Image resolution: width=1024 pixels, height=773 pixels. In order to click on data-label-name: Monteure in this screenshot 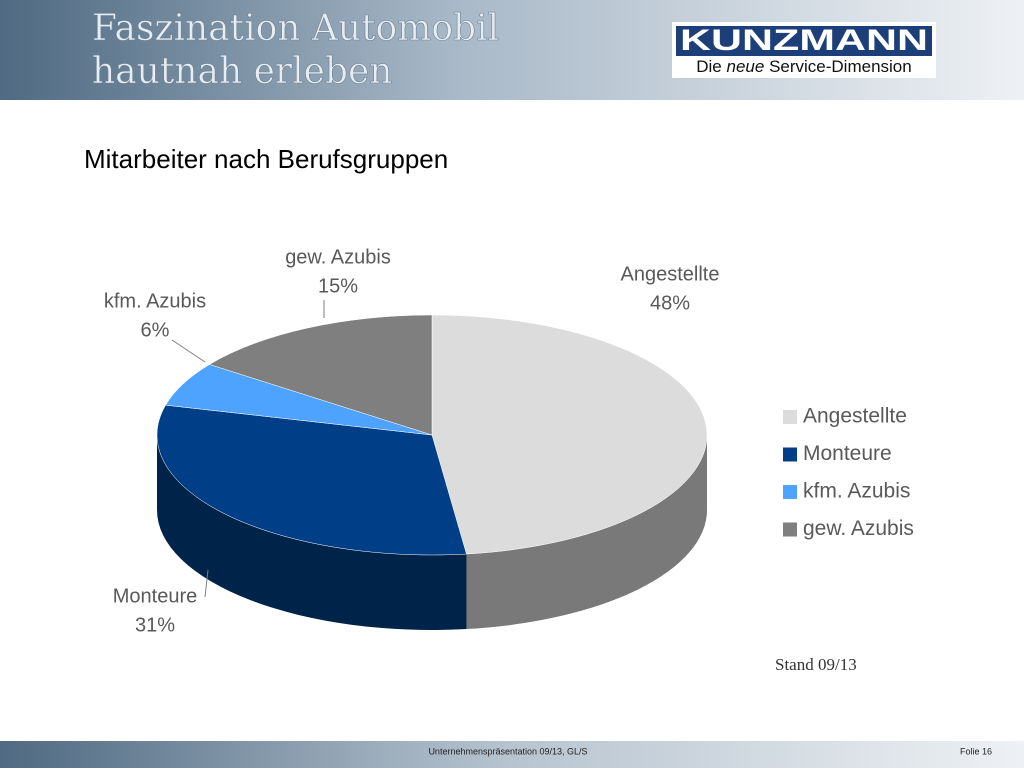, I will do `click(155, 596)`.